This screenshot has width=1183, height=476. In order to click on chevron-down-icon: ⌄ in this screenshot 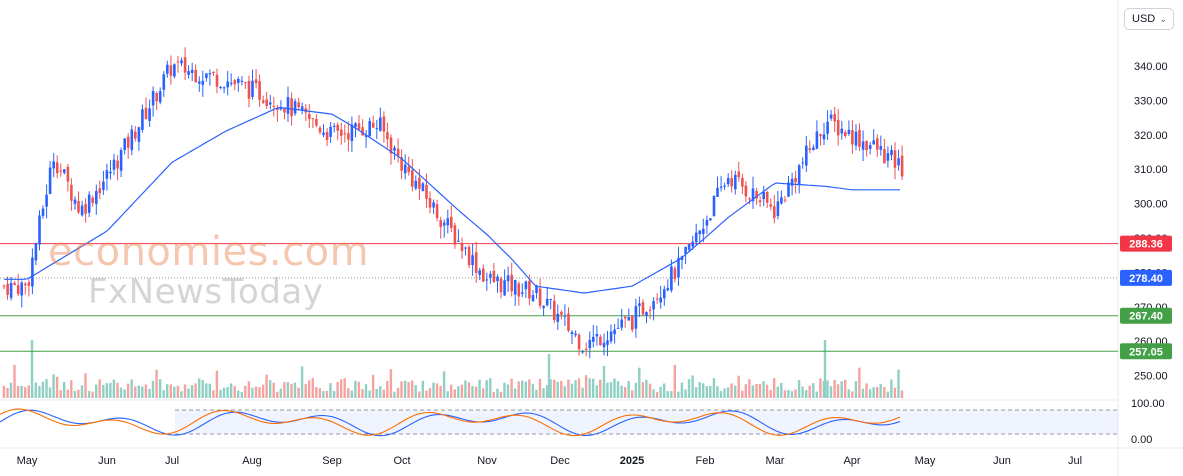, I will do `click(1163, 18)`.